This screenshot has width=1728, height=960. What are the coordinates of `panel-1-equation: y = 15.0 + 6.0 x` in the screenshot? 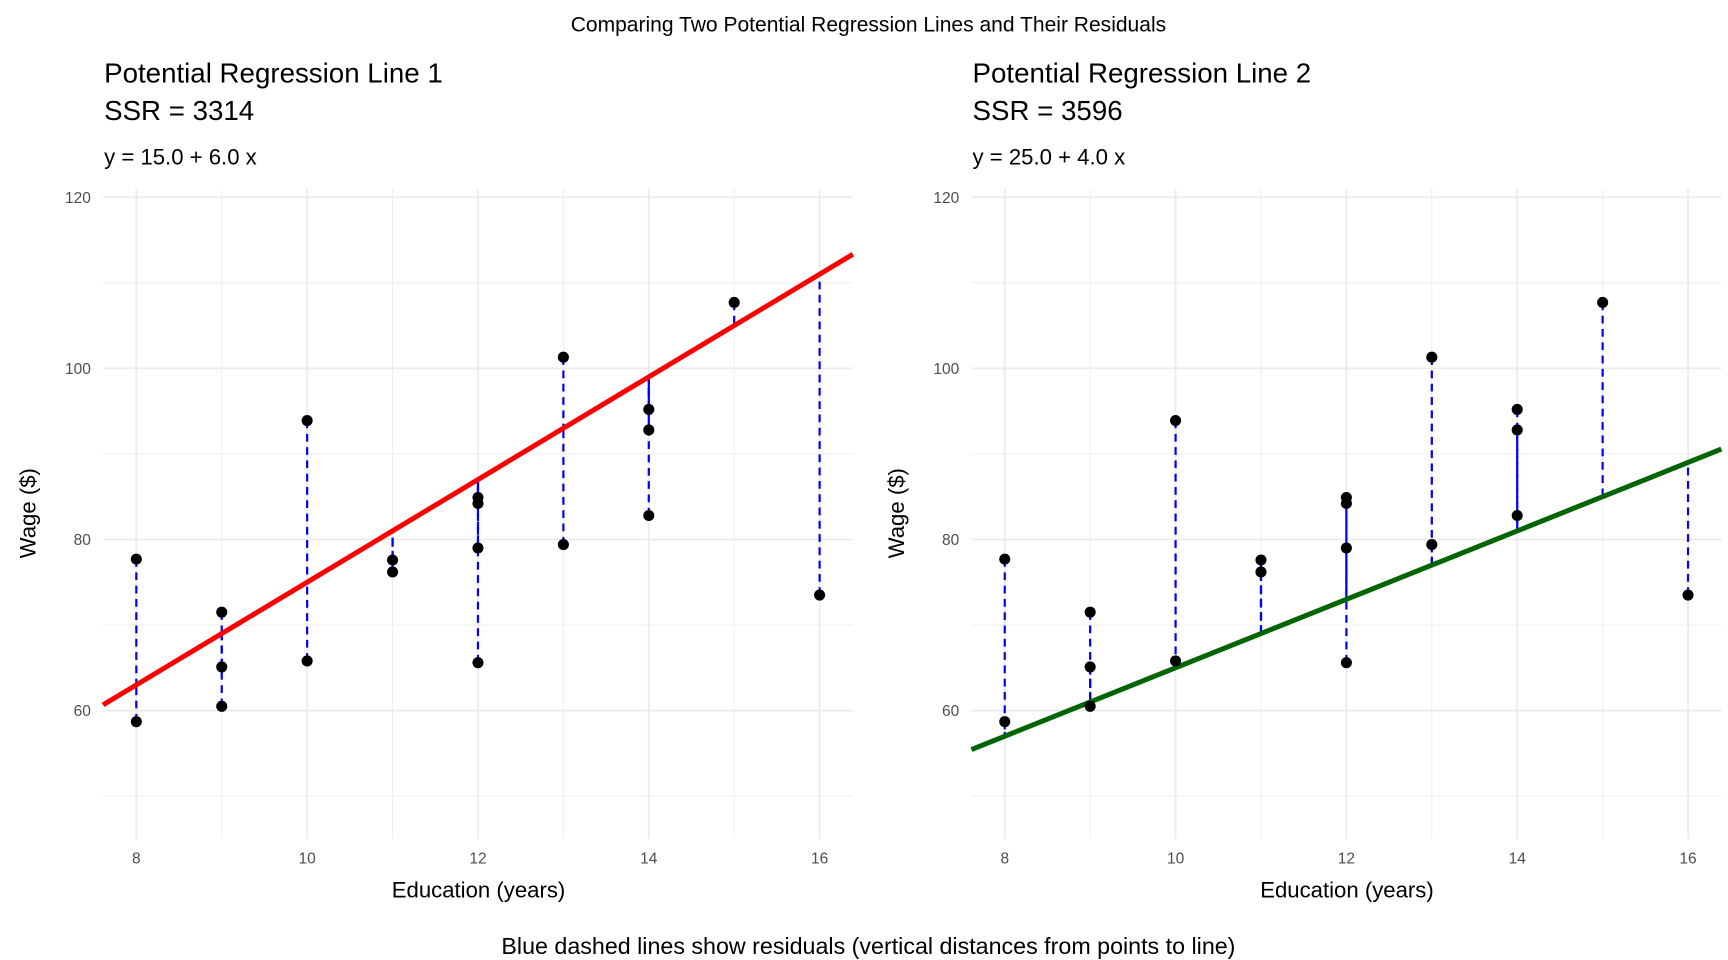 It's located at (180, 156).